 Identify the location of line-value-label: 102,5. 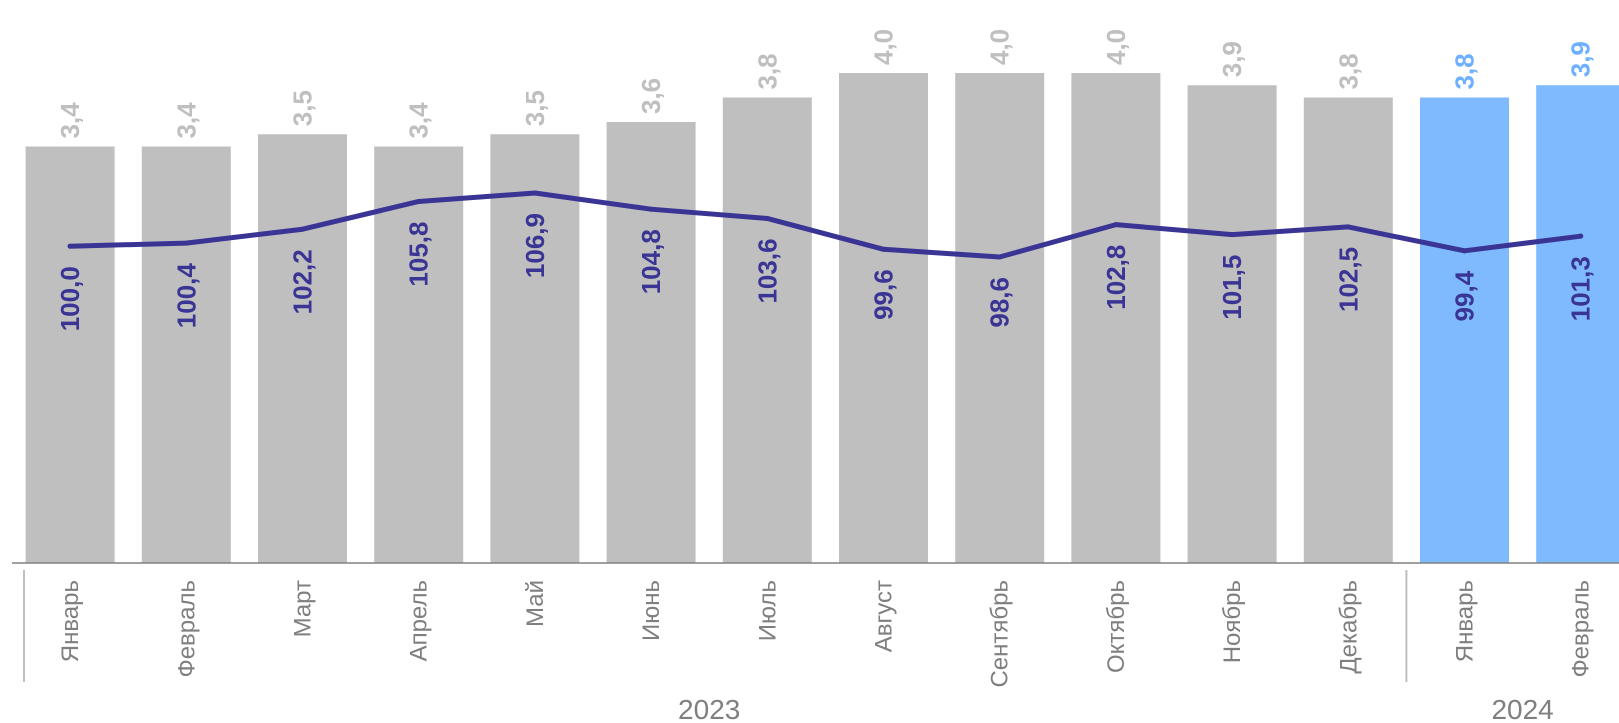
(1348, 279).